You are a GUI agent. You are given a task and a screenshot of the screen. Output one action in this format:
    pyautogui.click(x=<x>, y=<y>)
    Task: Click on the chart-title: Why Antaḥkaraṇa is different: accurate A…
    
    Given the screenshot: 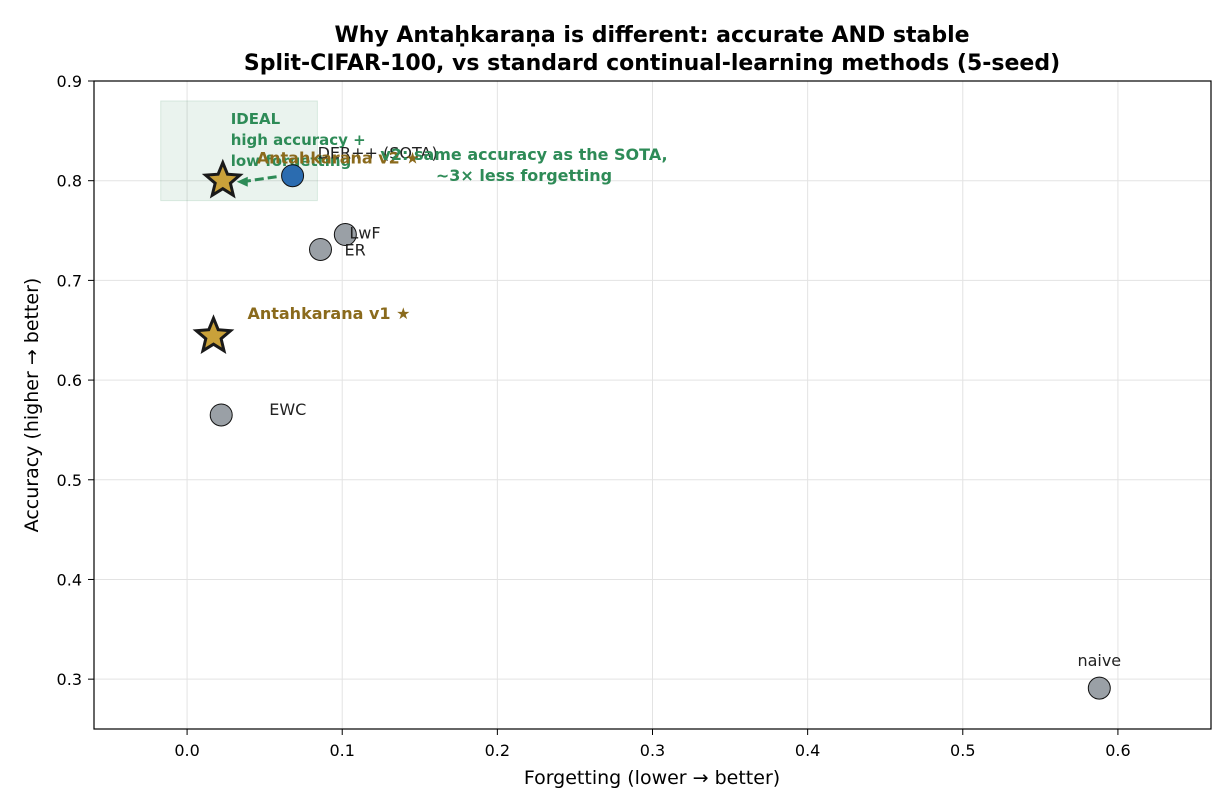 What is the action you would take?
    pyautogui.click(x=651, y=35)
    